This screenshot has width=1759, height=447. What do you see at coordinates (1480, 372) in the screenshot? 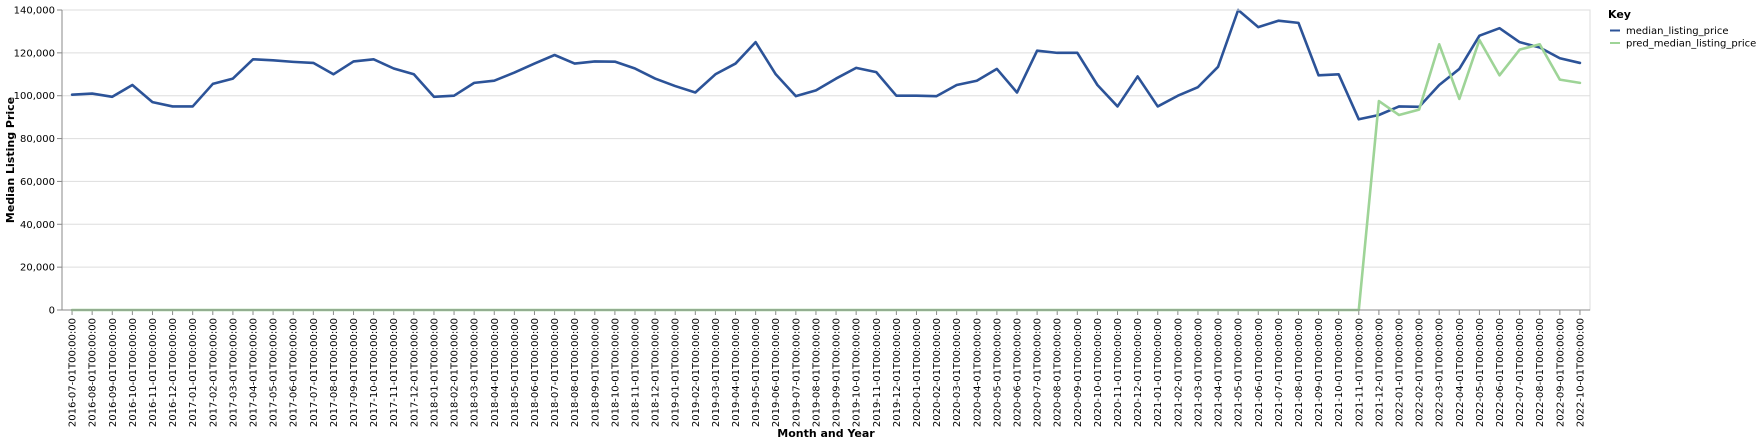
I see `x-tick-label: 2022-05-01T00:00:00` at bounding box center [1480, 372].